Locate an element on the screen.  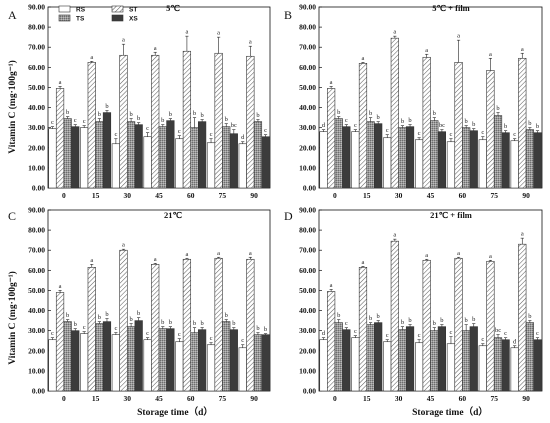
panel-b-sig-xs-30: b is located at coordinates (409, 120).